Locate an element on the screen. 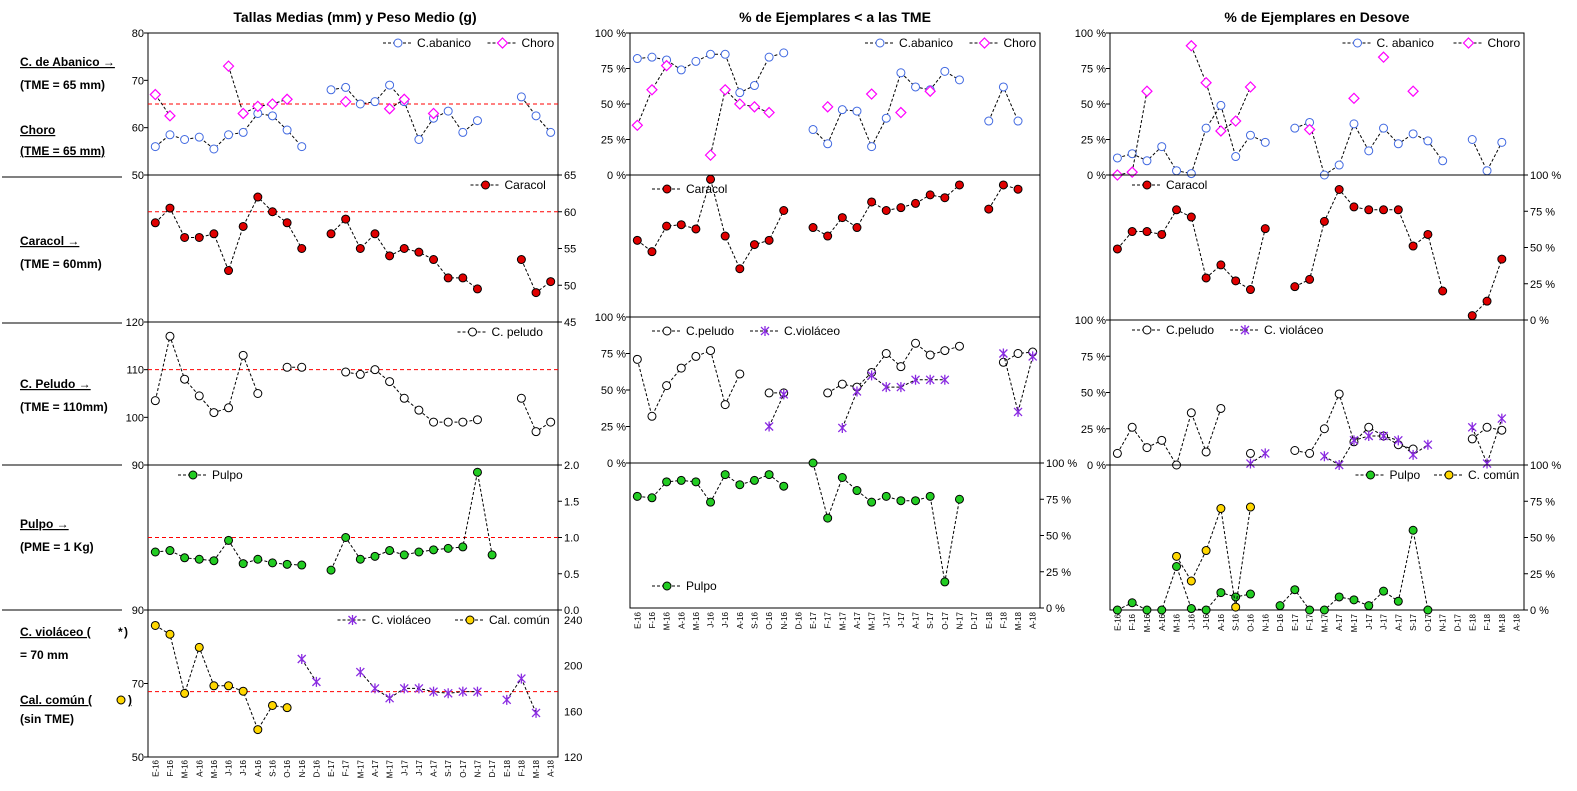 The image size is (1577, 791). panel-4: 100 % 75 % 50 % 25 % 0 % Pulpo is located at coordinates (853, 536).